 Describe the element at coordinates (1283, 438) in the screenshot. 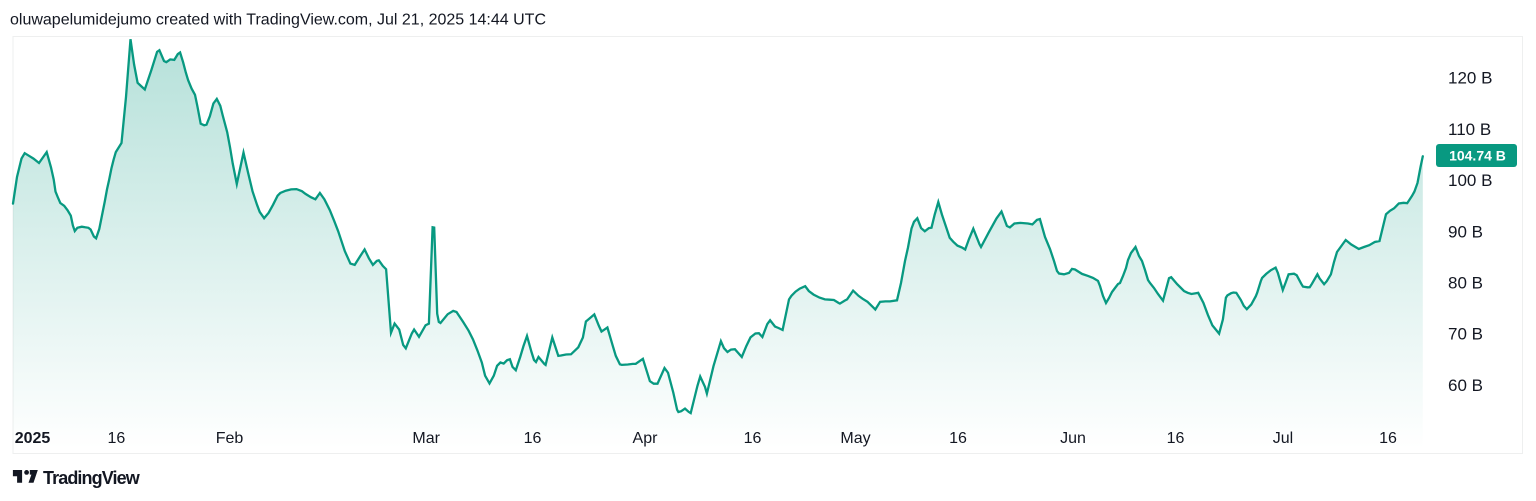

I see `svg-text: Jul` at that location.